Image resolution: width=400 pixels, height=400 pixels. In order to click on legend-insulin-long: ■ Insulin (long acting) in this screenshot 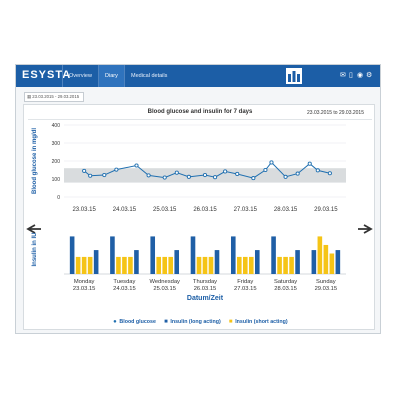, I will do `click(192, 322)`.